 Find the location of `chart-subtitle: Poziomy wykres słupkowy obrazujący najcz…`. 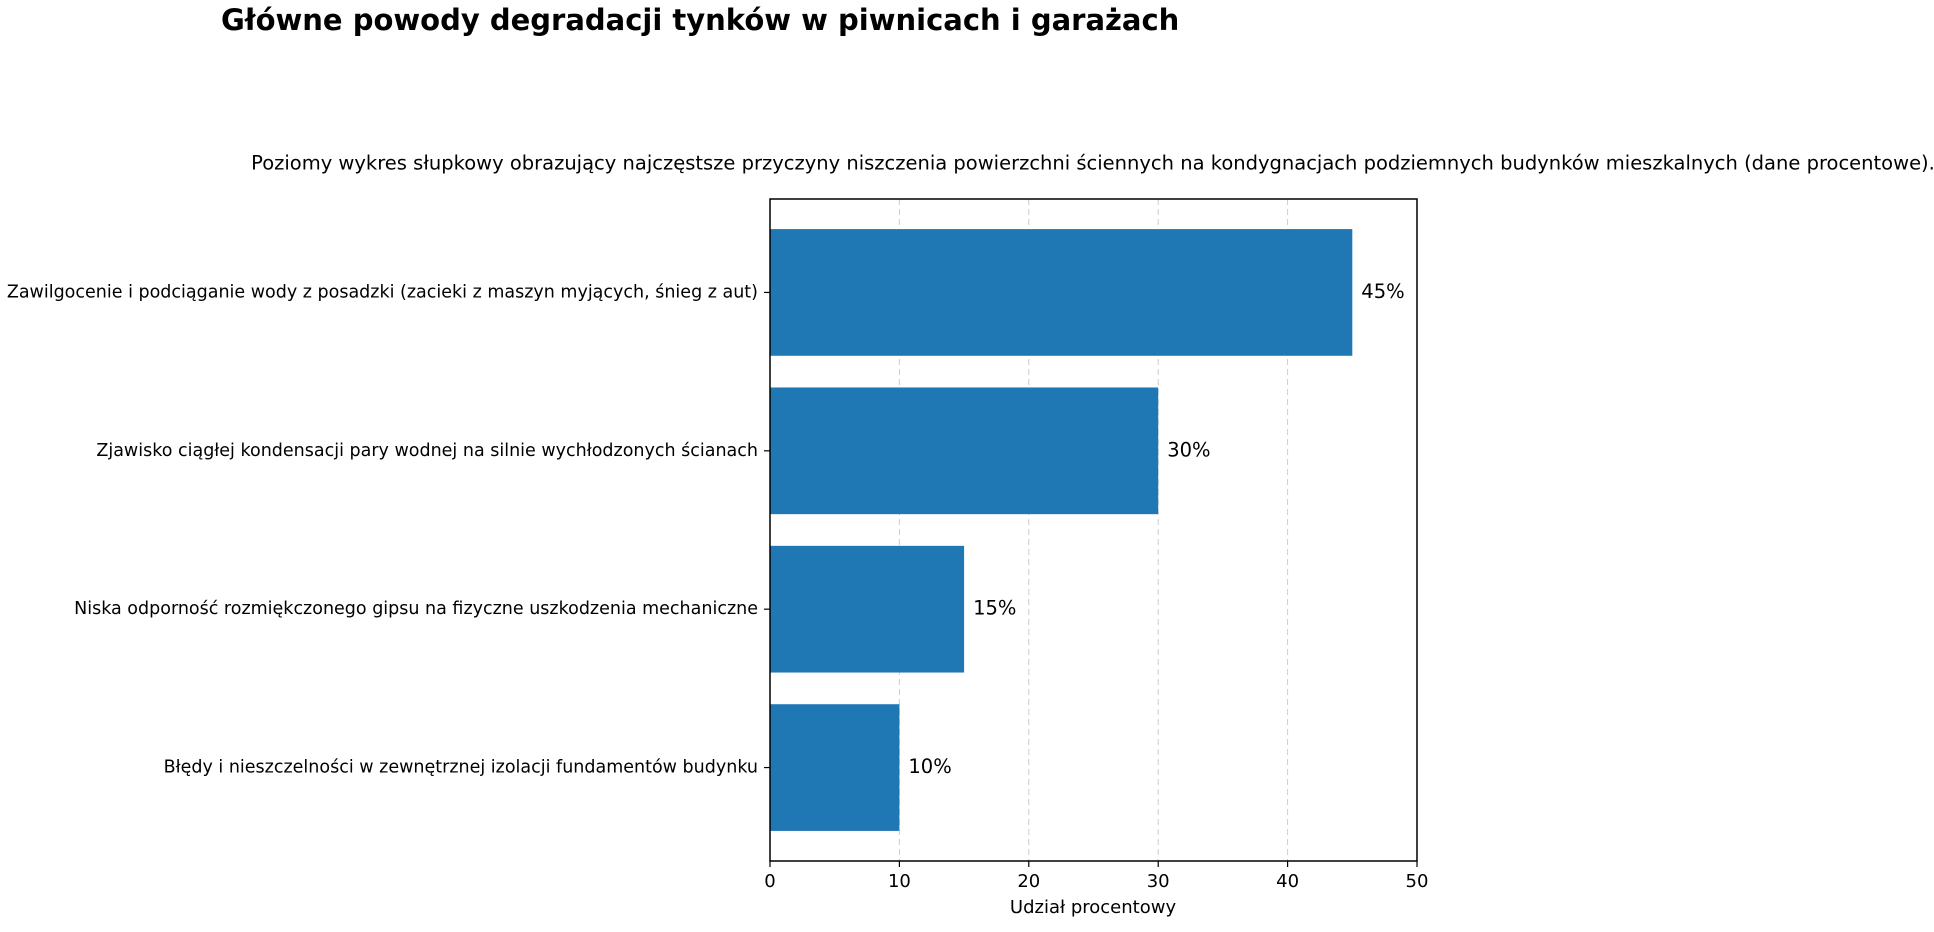

chart-subtitle: Poziomy wykres słupkowy obrazujący najcz… is located at coordinates (1092, 163).